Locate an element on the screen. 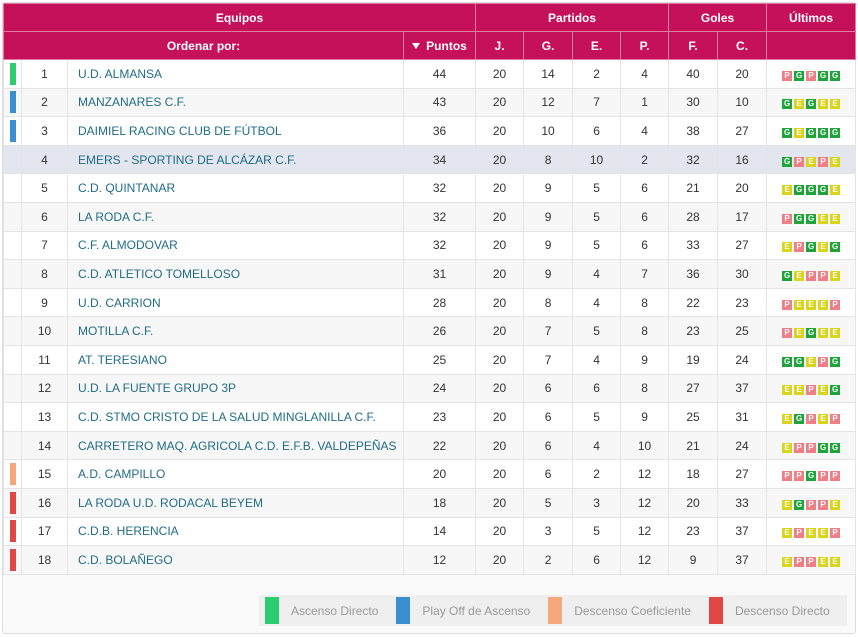 The image size is (858, 637). cell-position: 7 is located at coordinates (44, 245).